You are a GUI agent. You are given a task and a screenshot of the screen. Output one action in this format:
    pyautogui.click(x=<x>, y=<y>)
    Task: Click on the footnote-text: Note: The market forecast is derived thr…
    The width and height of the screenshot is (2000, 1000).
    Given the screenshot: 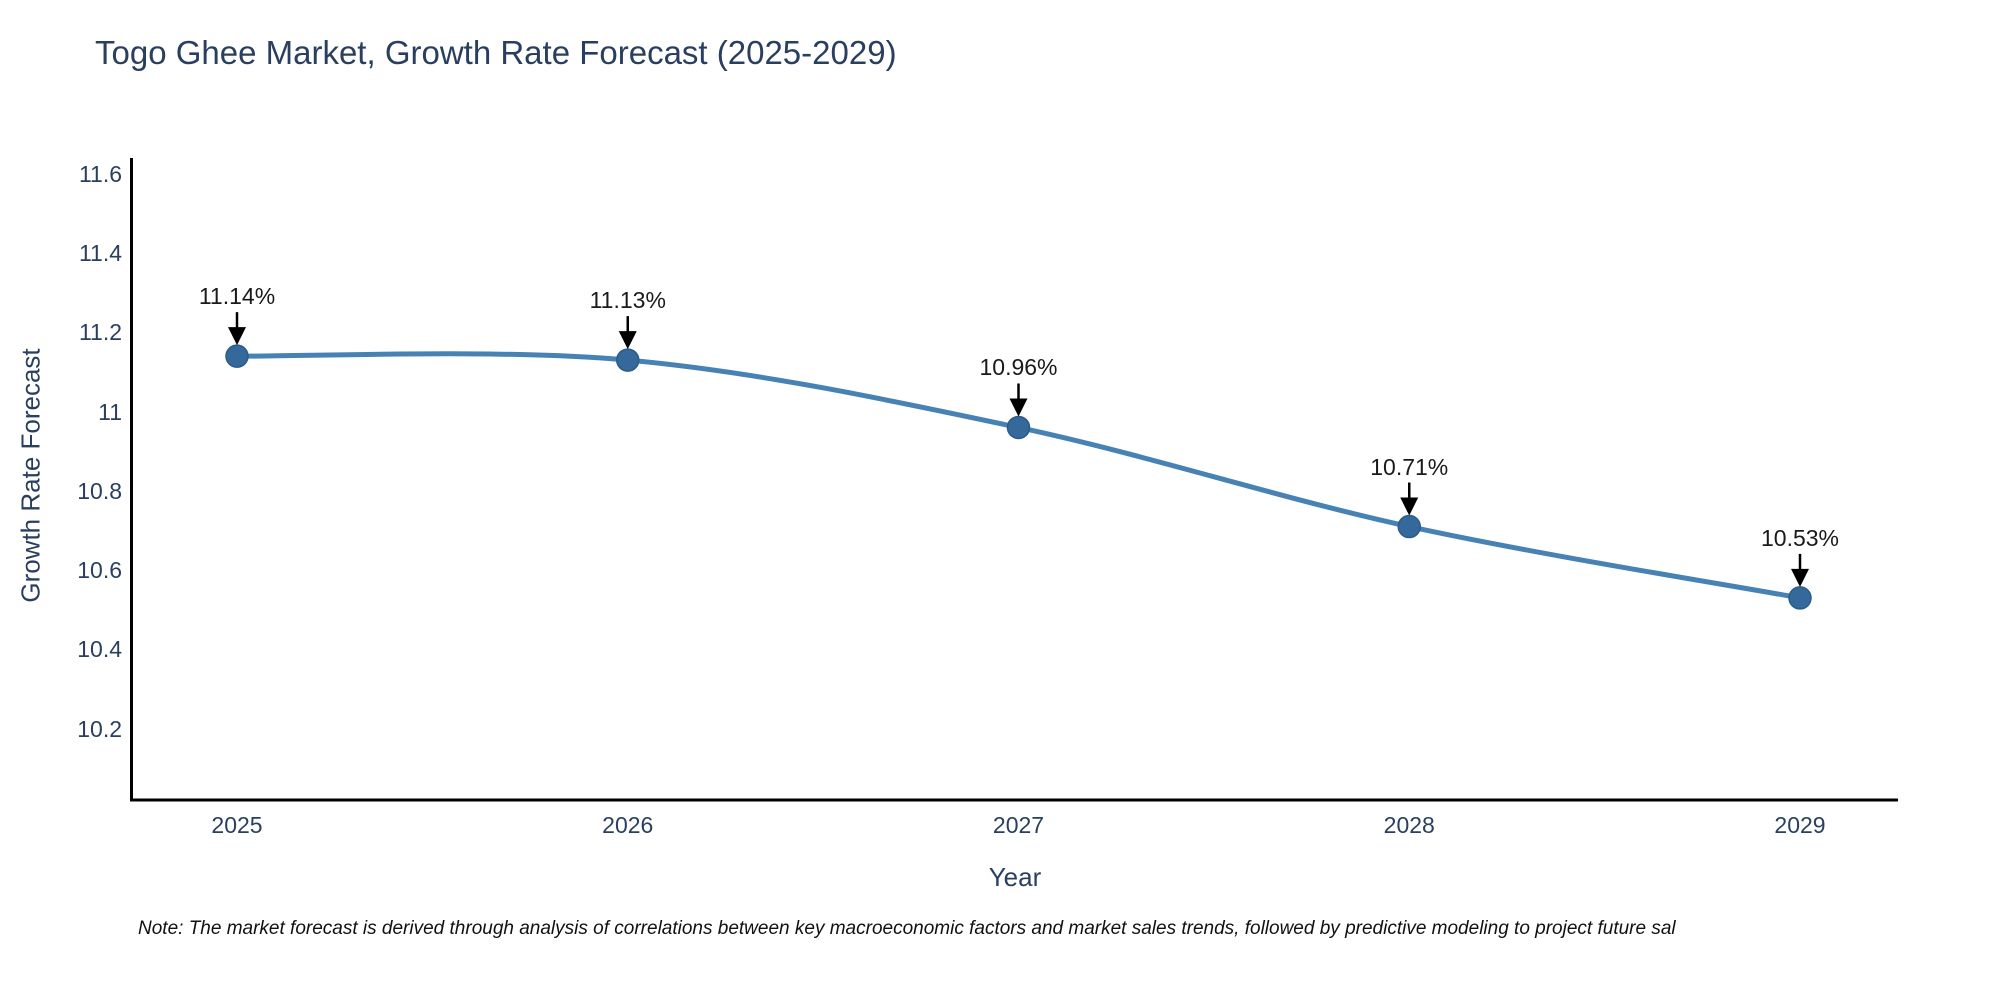 What is the action you would take?
    pyautogui.click(x=907, y=928)
    